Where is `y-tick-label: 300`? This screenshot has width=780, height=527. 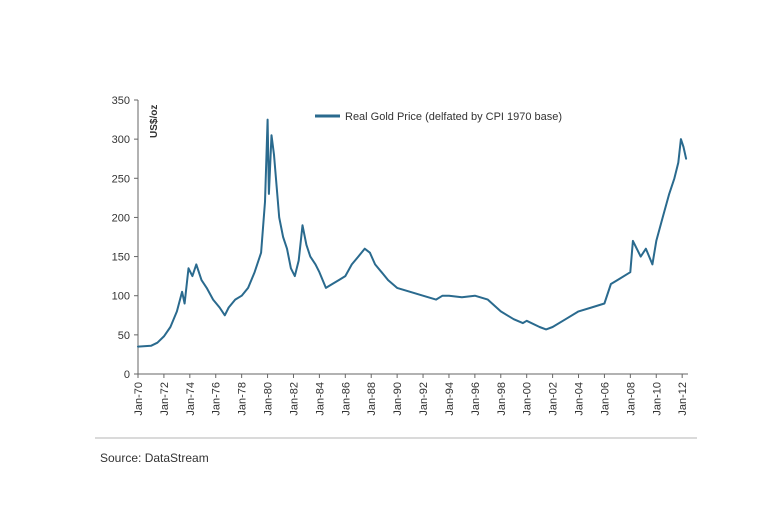
y-tick-label: 300 is located at coordinates (121, 140).